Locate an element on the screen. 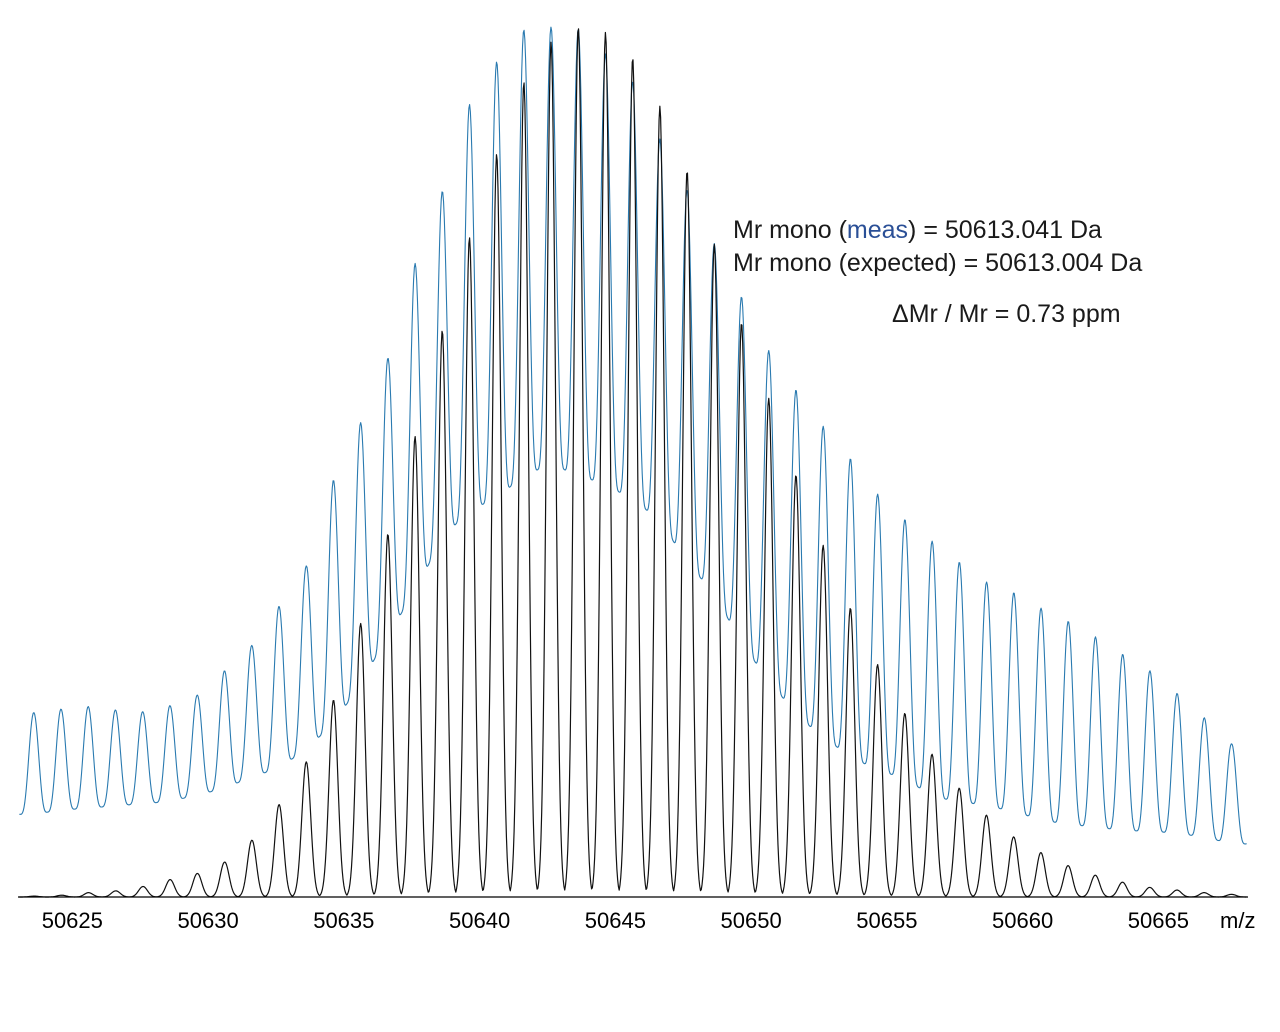 The width and height of the screenshot is (1280, 1032). annotation-suffix: ) = 50613.041 Da is located at coordinates (1005, 230).